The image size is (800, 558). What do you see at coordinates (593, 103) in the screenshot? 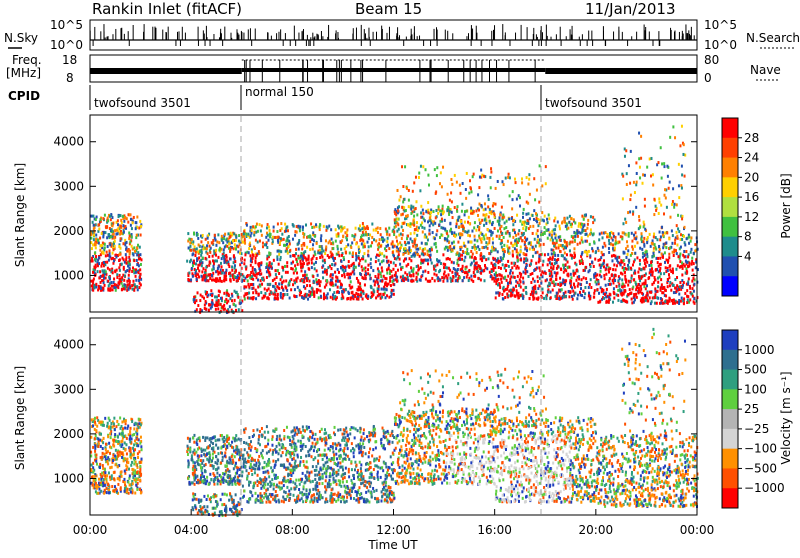
I see `cpid-segment-3: twofsound 3501` at bounding box center [593, 103].